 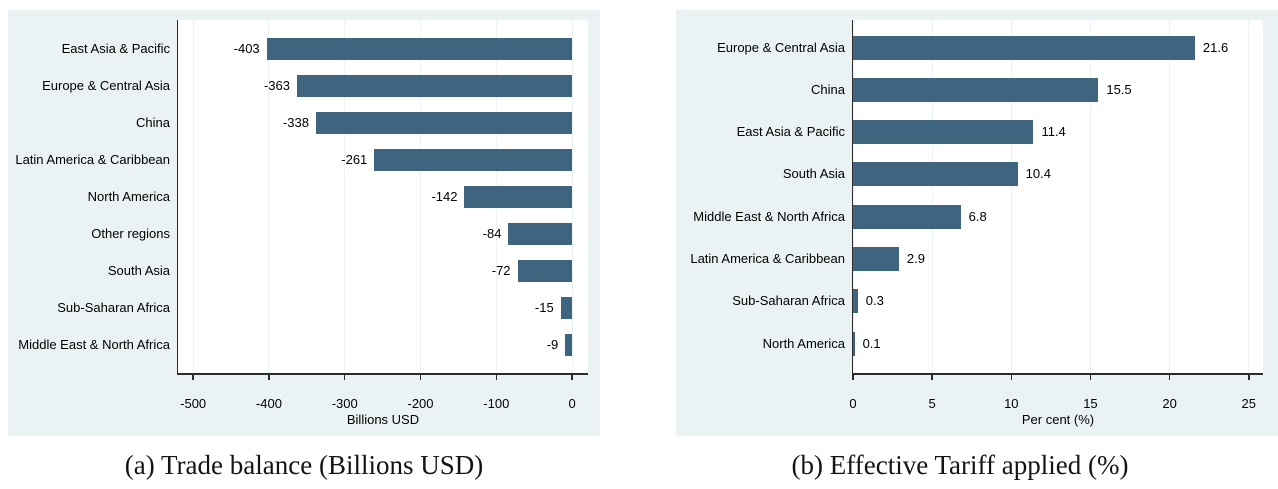 I want to click on x-tick-label--500: -500, so click(x=193, y=403).